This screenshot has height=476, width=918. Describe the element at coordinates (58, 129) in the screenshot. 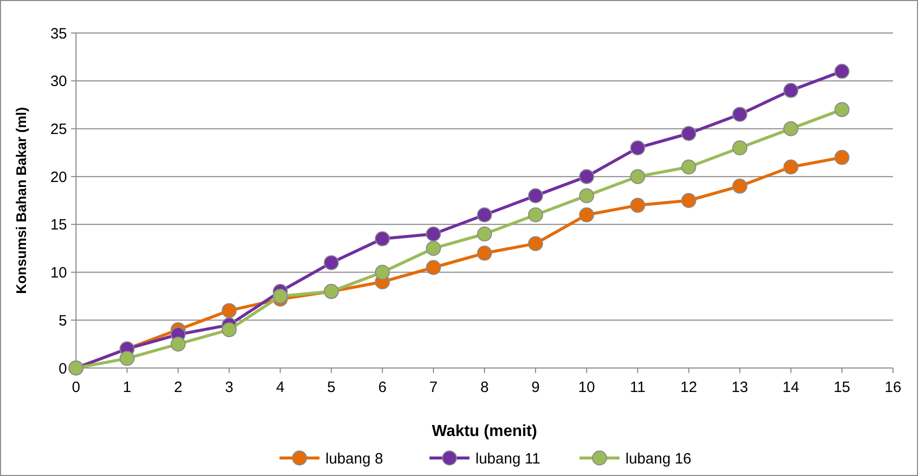

I see `y-tick-label: 25` at that location.